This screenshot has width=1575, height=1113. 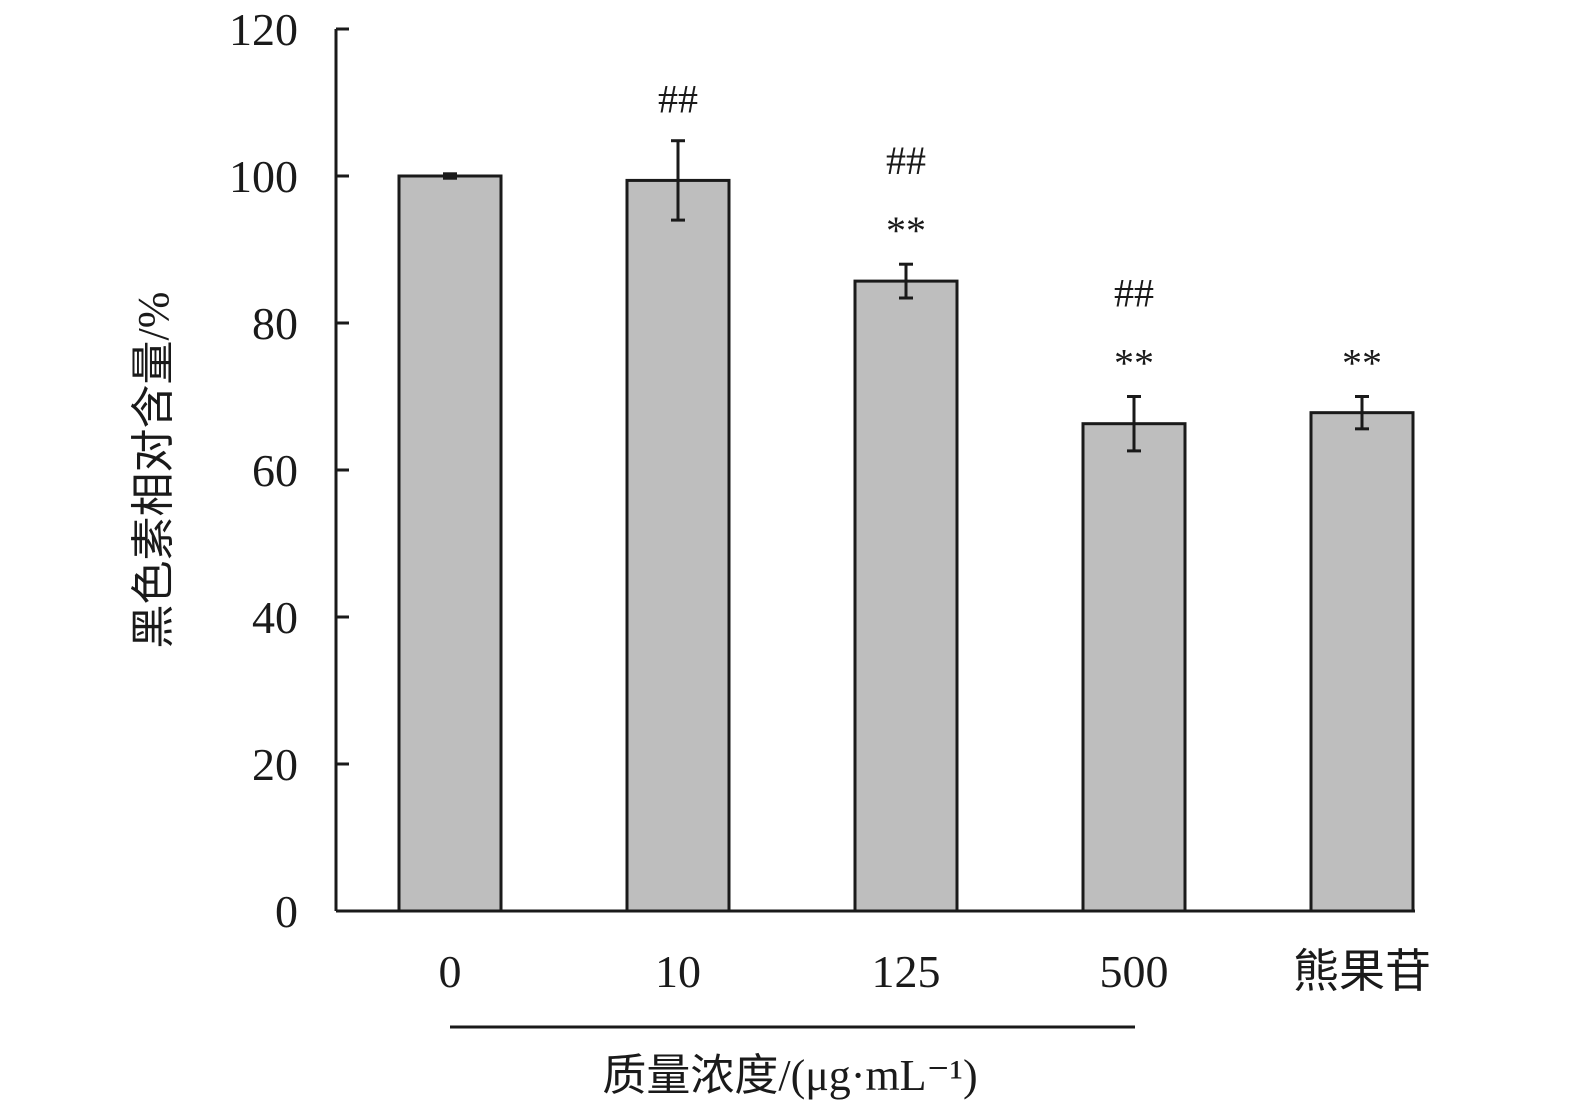 I want to click on x-tick-label: 0, so click(x=450, y=971).